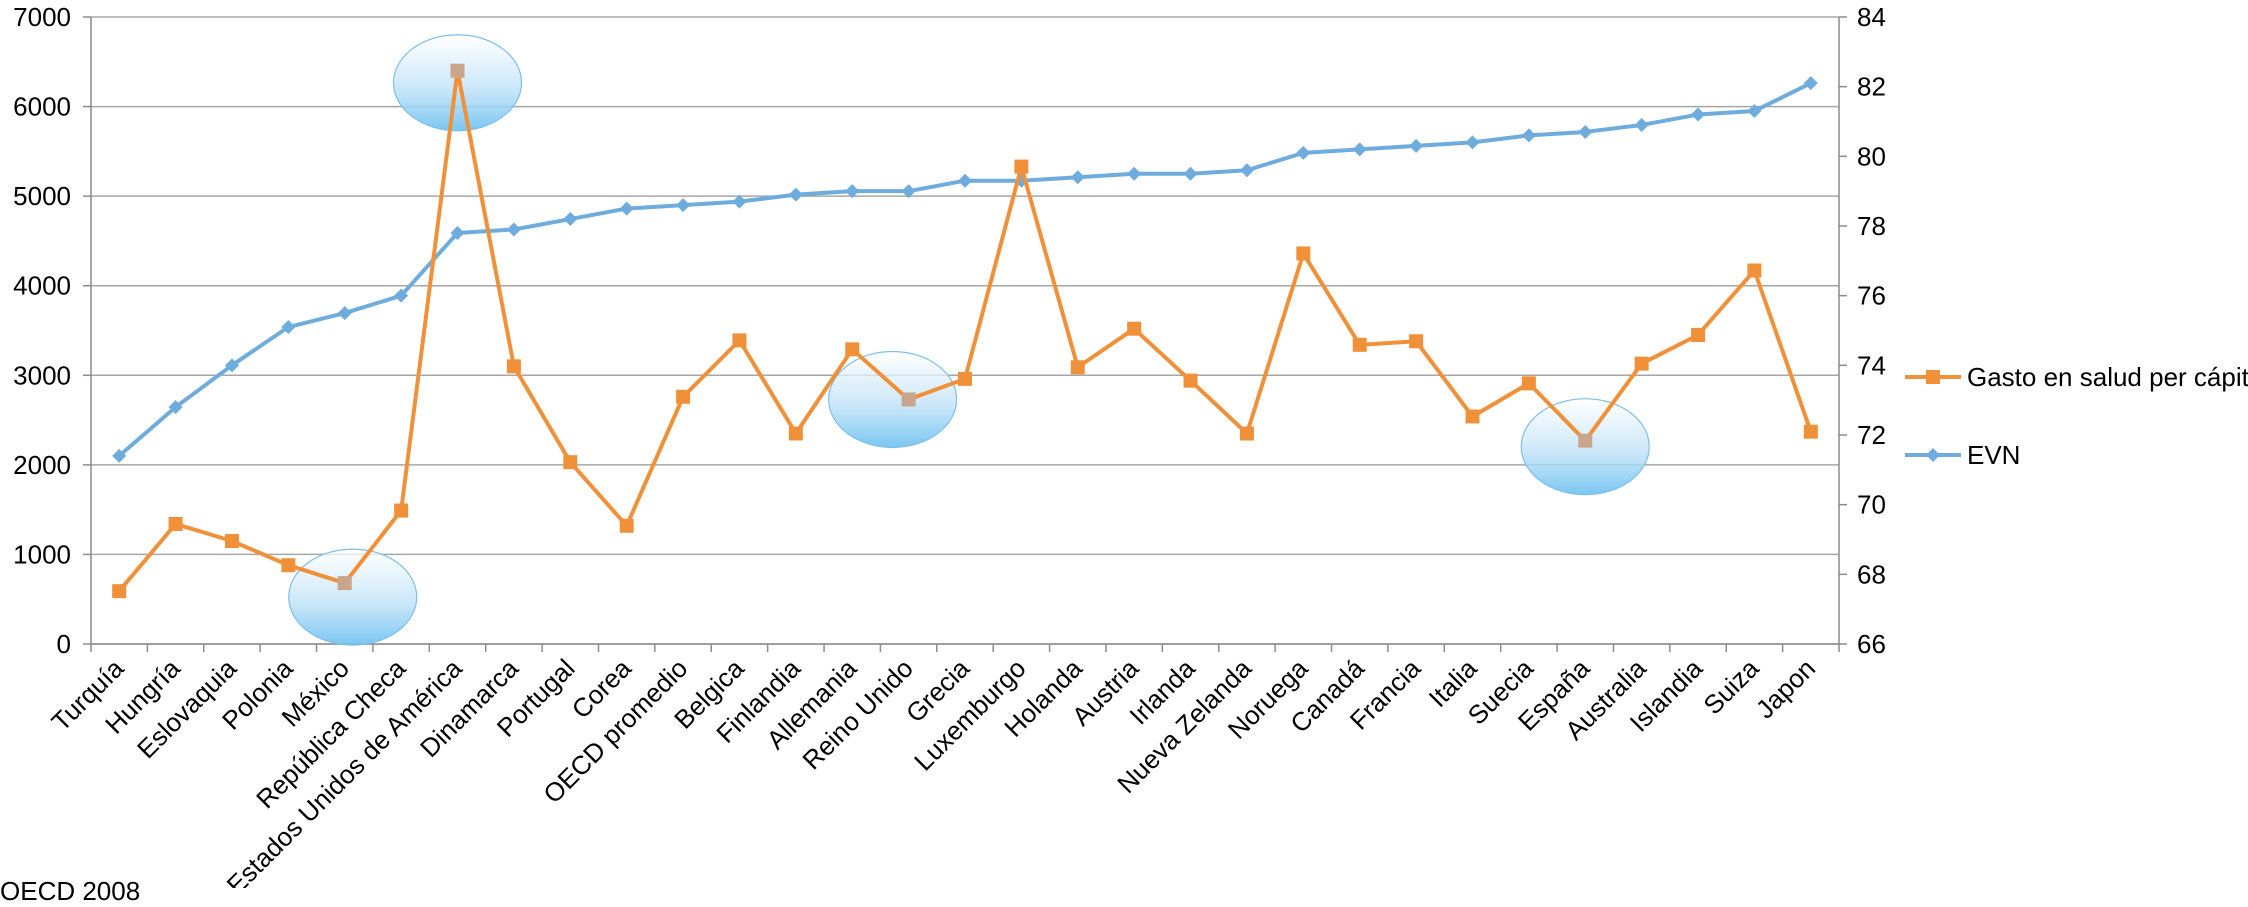 This screenshot has width=2248, height=907. I want to click on y-left-tick-label: 7000, so click(42, 17).